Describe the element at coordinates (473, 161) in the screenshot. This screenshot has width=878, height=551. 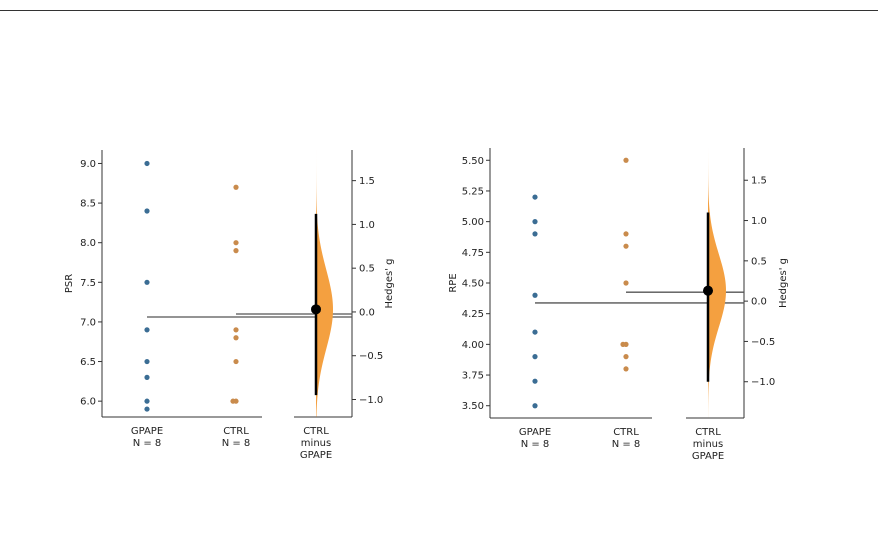
I see `y-tick-label: 5.50` at that location.